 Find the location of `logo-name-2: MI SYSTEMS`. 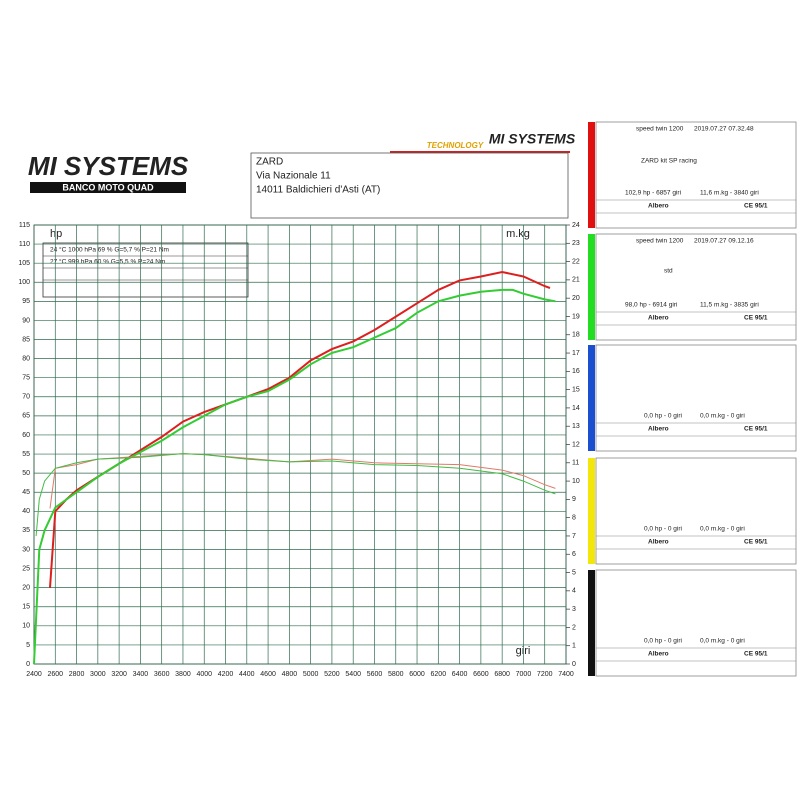

logo-name-2: MI SYSTEMS is located at coordinates (532, 139).